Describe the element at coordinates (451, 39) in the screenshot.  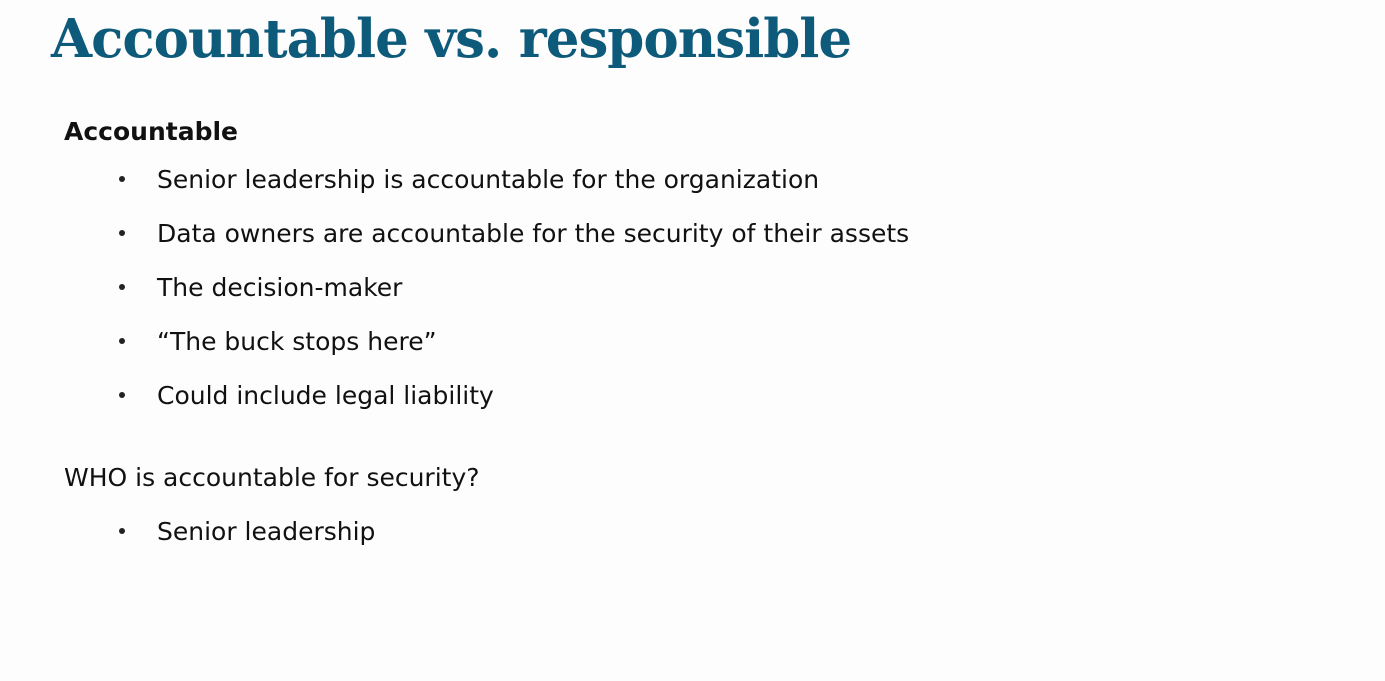
I see `slide-title: Accountable vs. responsible` at that location.